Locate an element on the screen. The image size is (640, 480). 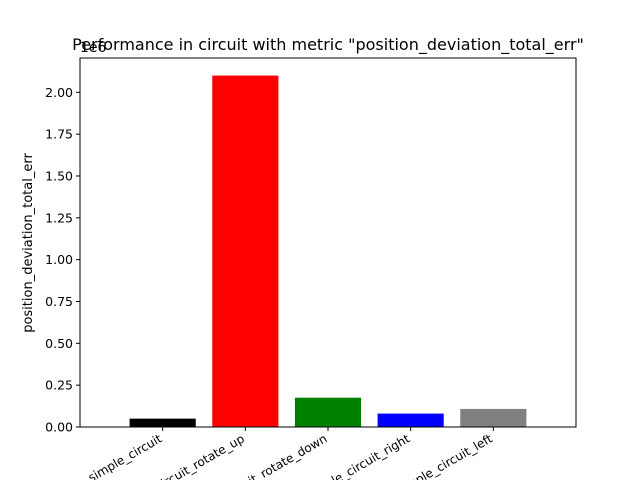
y-tick-label: 1.00 is located at coordinates (59, 259).